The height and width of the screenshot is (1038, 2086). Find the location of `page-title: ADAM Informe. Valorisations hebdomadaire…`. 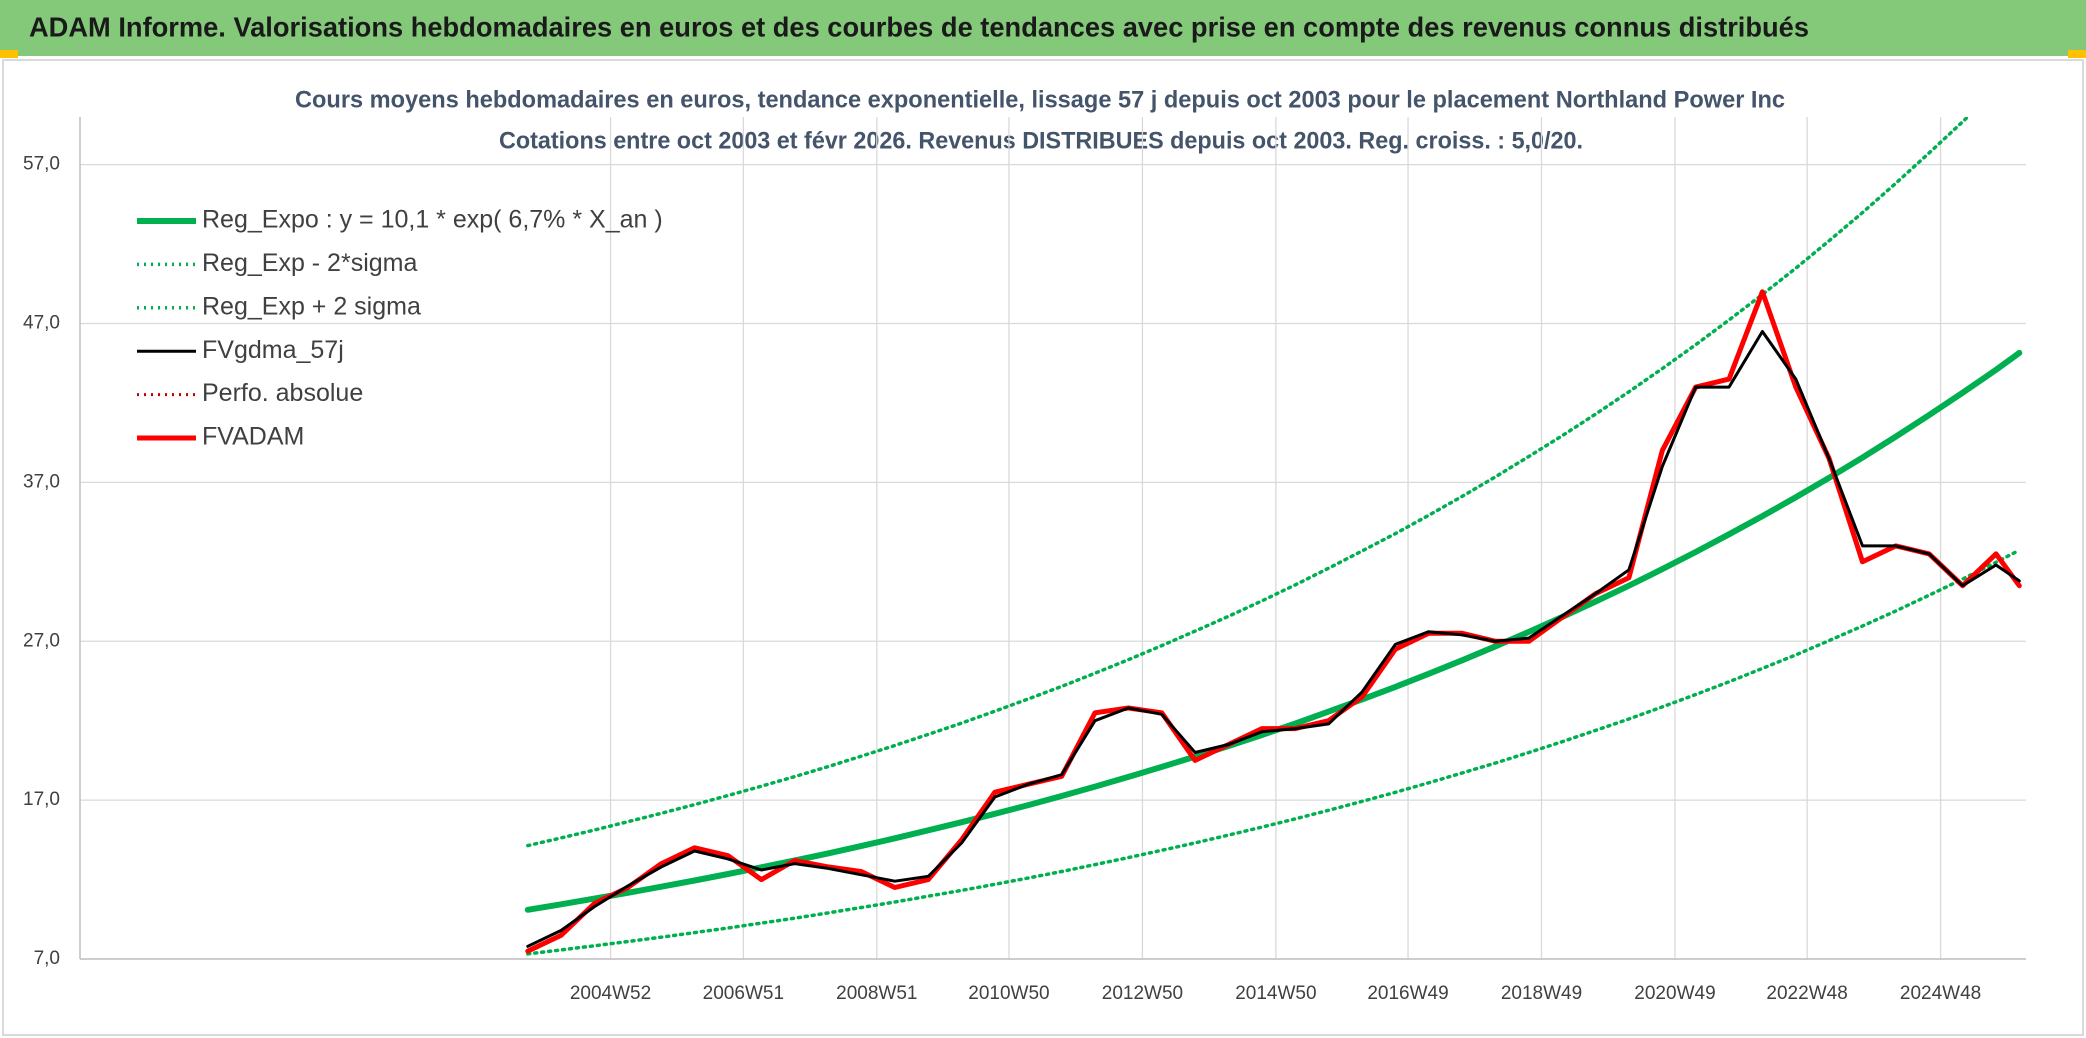

page-title: ADAM Informe. Valorisations hebdomadaire… is located at coordinates (919, 26).